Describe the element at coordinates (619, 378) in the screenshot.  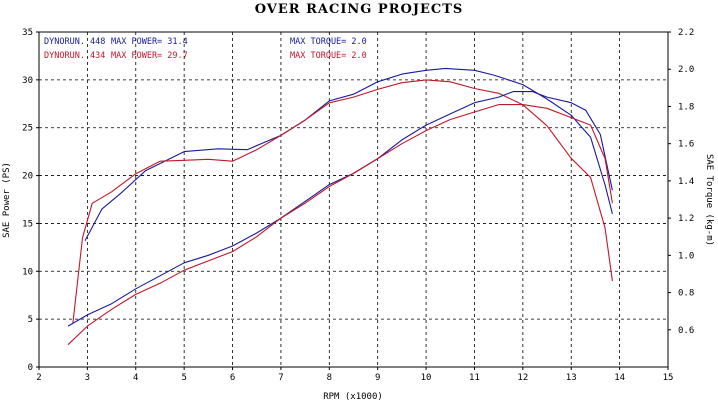
I see `x-tick-label: 14` at that location.